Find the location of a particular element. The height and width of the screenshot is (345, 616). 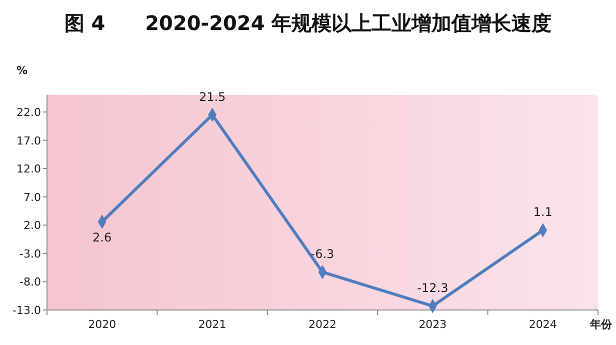

x-tick-label: 2023 is located at coordinates (432, 324).